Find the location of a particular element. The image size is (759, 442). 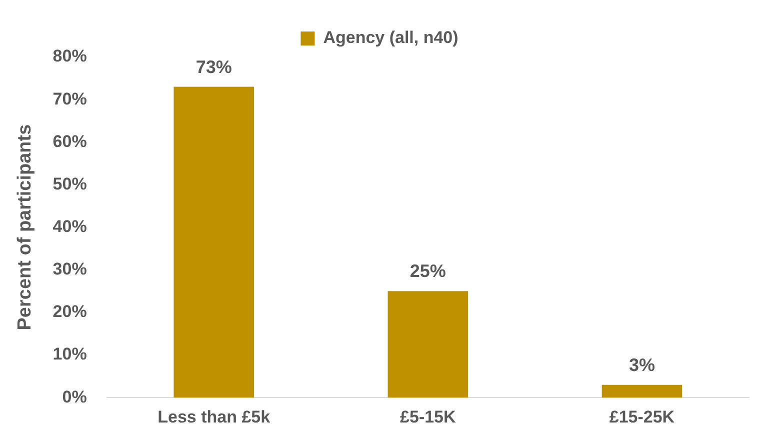

y-tick-label: 70% is located at coordinates (69, 98).